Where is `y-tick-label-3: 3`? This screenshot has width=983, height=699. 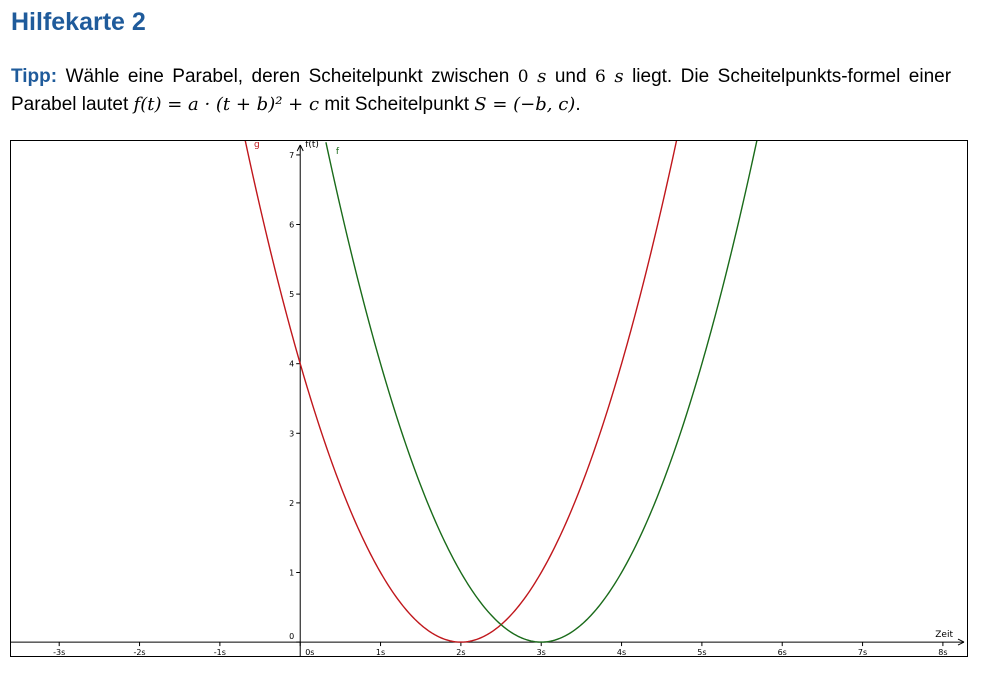
y-tick-label-3: 3 is located at coordinates (291, 433).